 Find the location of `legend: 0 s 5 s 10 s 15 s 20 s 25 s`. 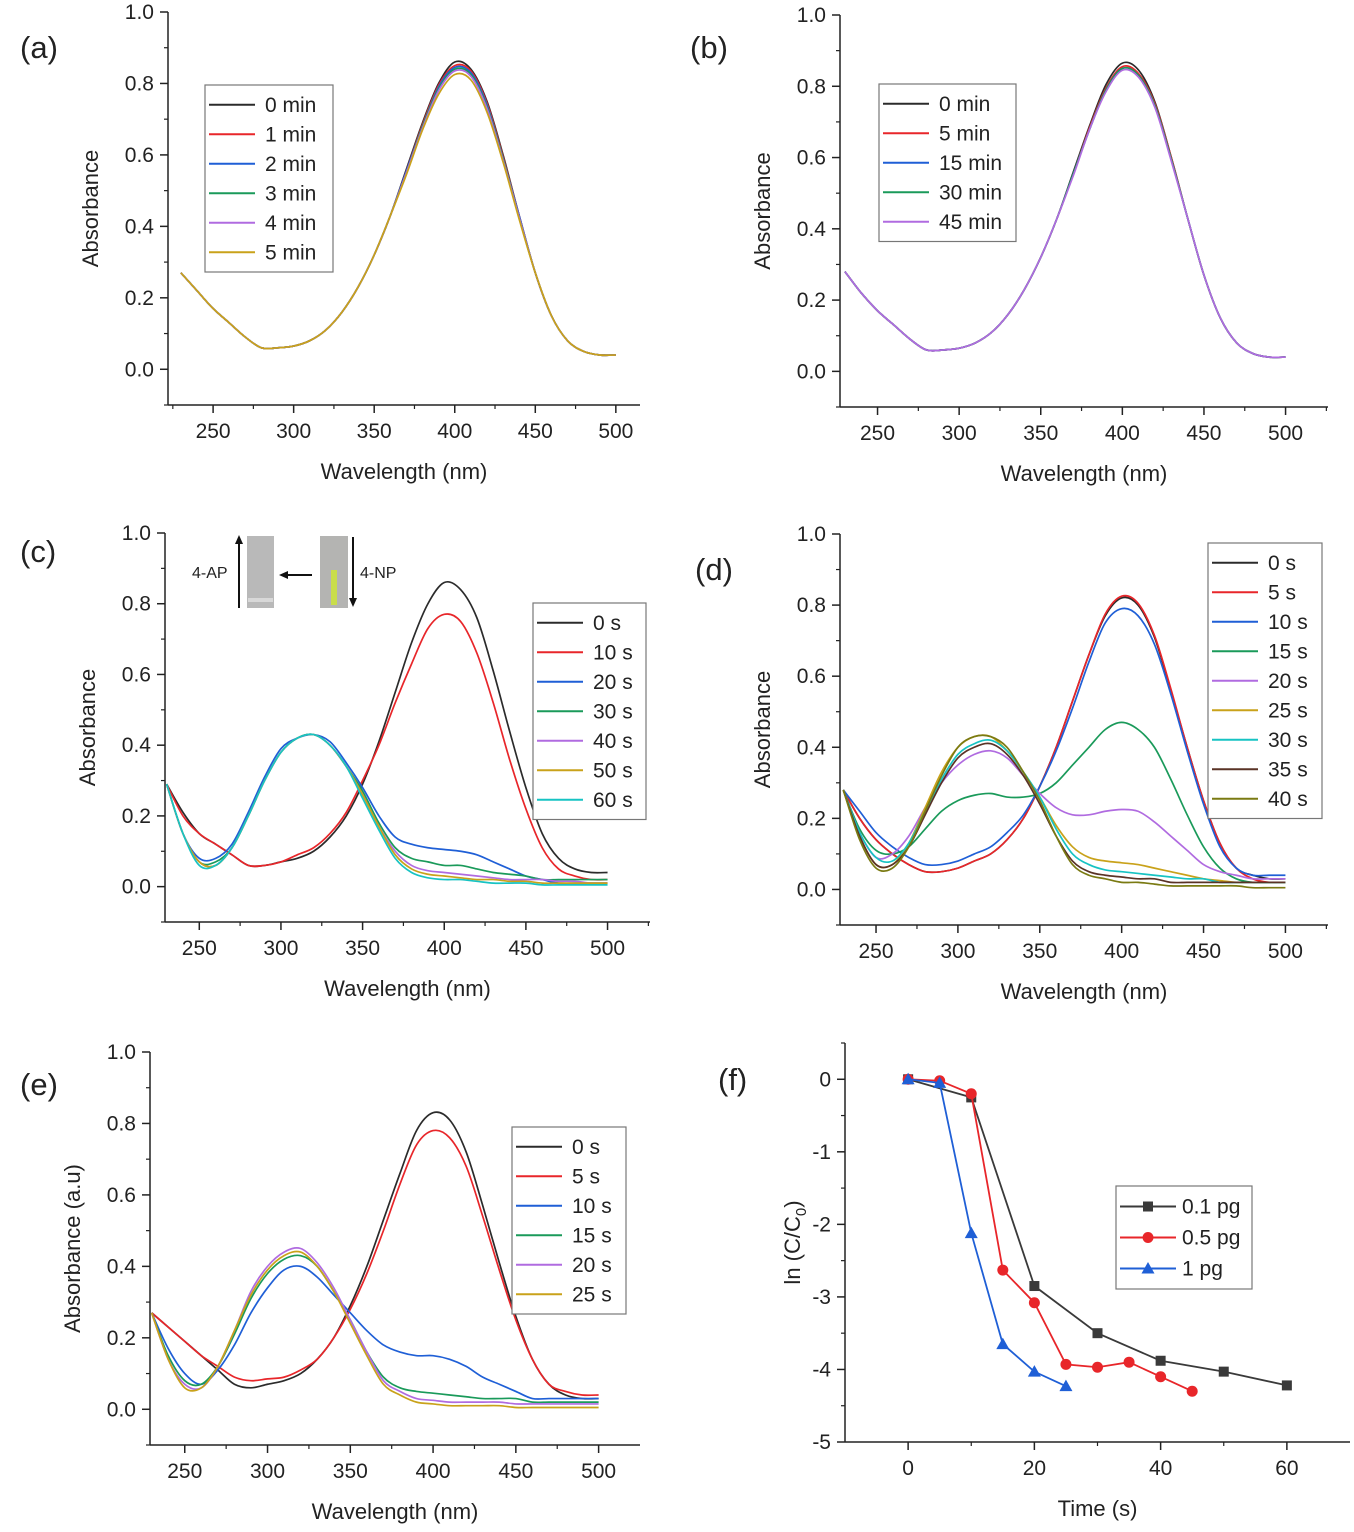

legend: 0 s 5 s 10 s 15 s 20 s 25 s is located at coordinates (569, 1220).